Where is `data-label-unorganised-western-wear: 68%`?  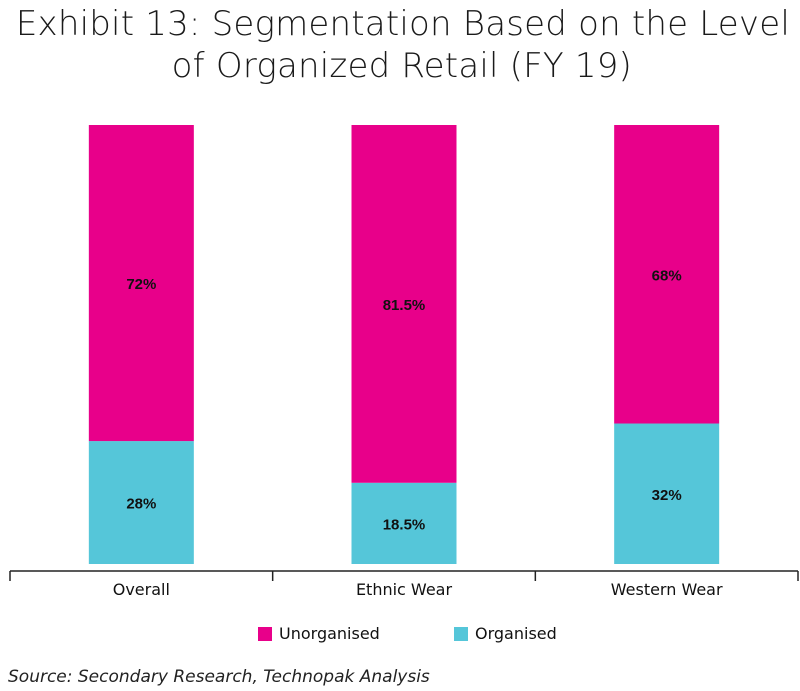 data-label-unorganised-western-wear: 68% is located at coordinates (667, 275).